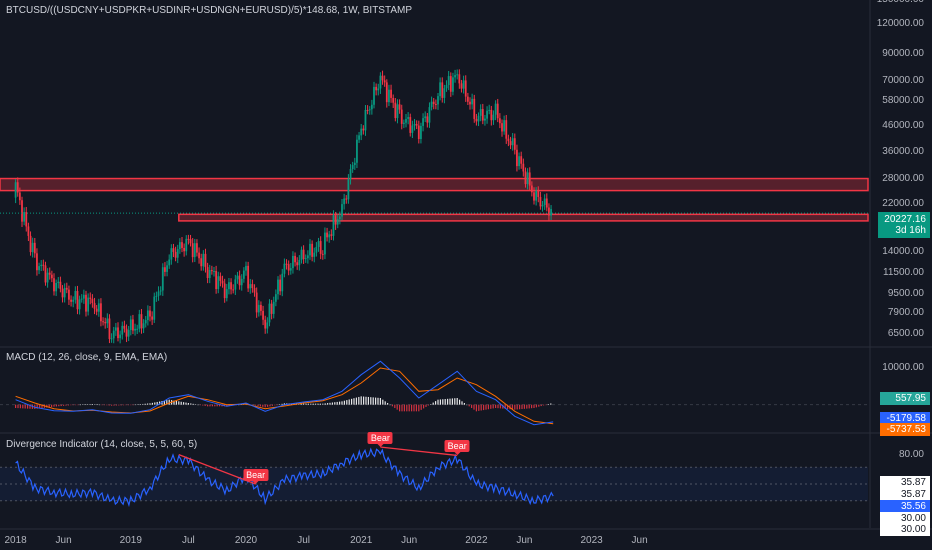 The width and height of the screenshot is (932, 550). Describe the element at coordinates (905, 418) in the screenshot. I see `macd-line-tag: -5179.58` at that location.